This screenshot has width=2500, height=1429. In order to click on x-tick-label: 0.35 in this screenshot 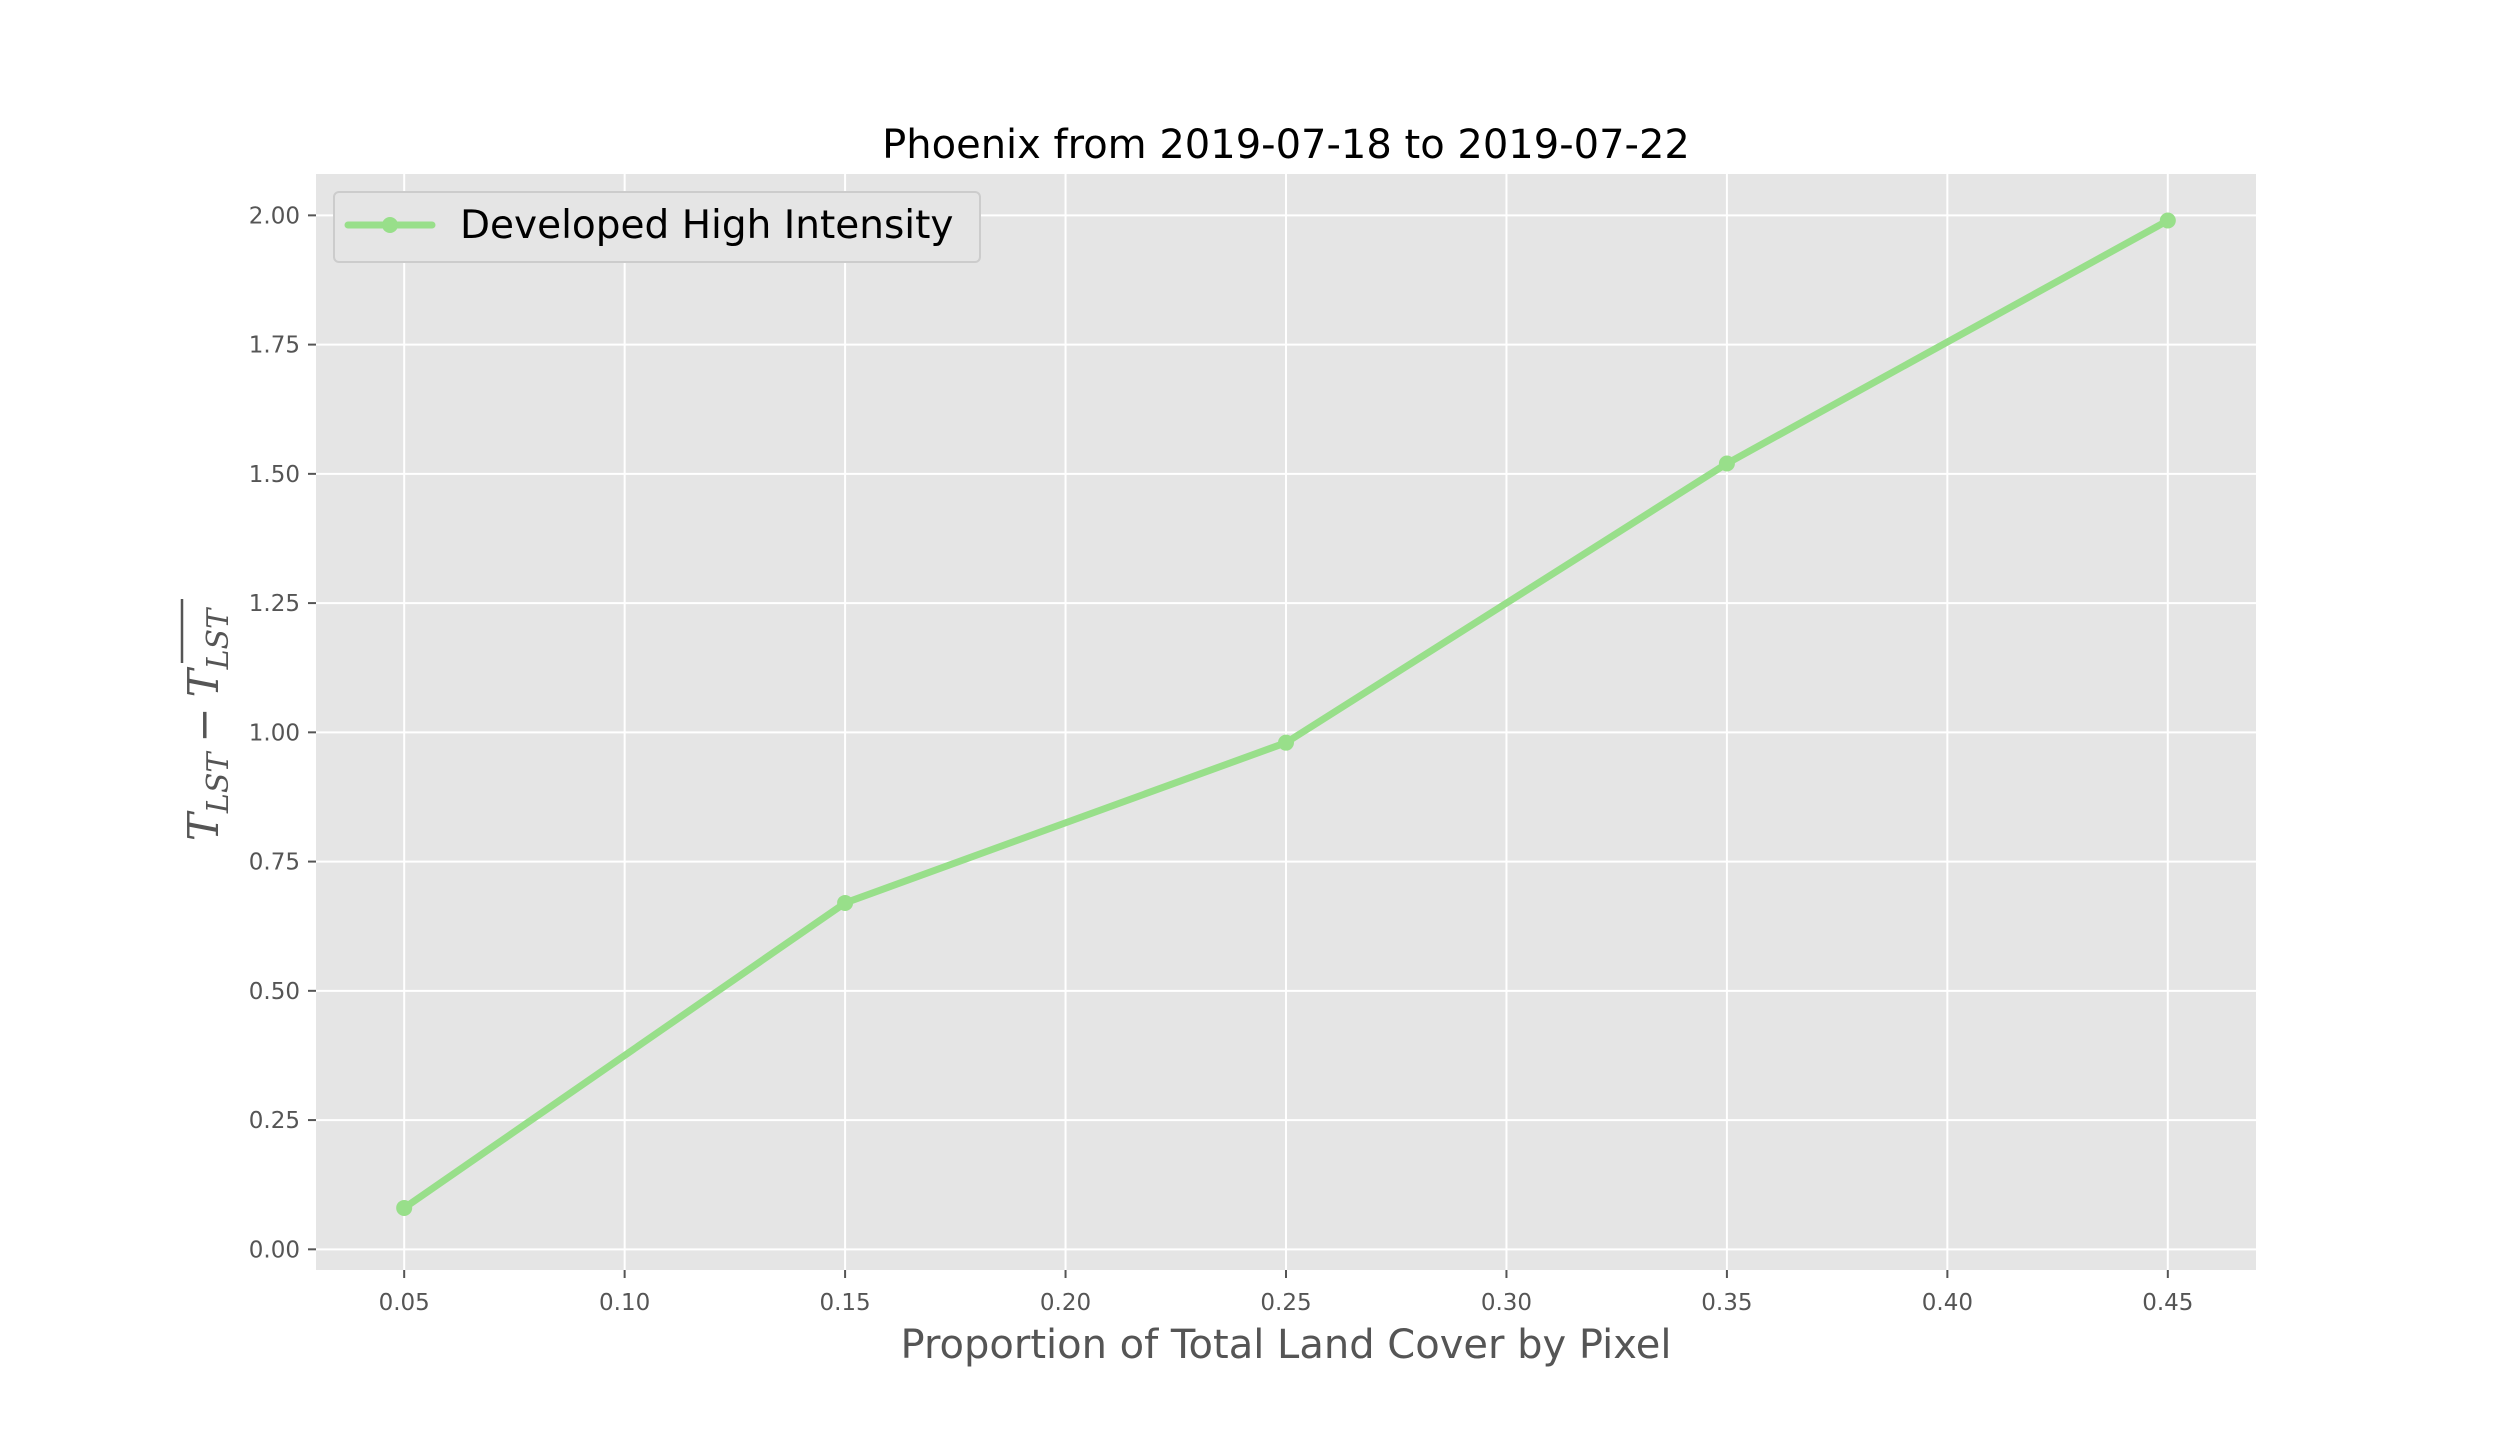, I will do `click(1726, 1303)`.